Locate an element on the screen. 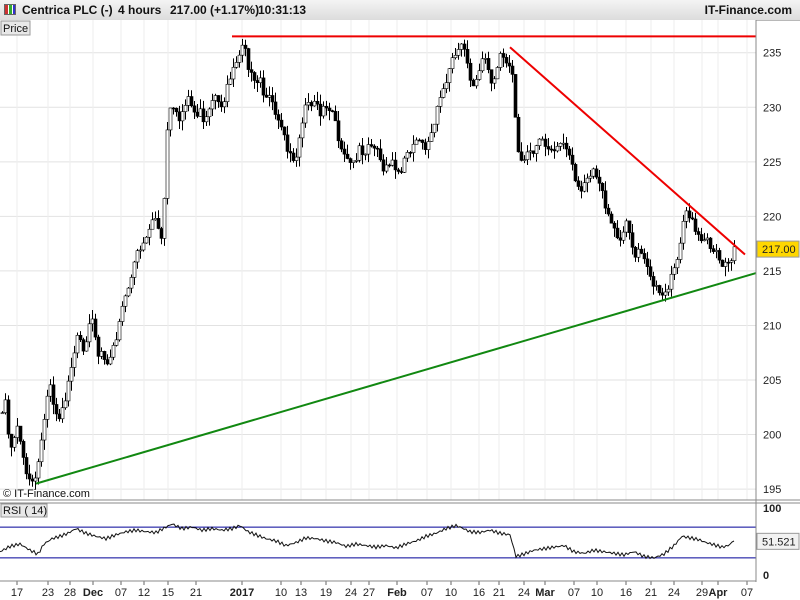  time-tick-label: 29 is located at coordinates (702, 593).